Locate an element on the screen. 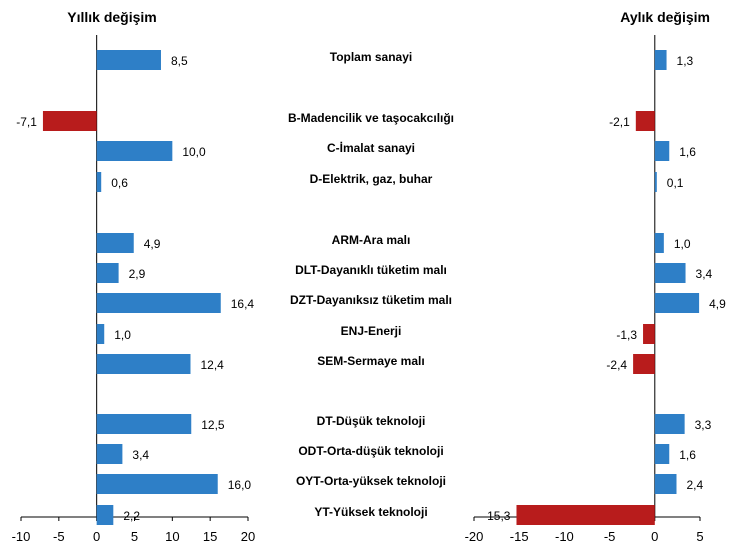 The height and width of the screenshot is (551, 730). annual-chart-title: Yıllık değişim is located at coordinates (111, 17).